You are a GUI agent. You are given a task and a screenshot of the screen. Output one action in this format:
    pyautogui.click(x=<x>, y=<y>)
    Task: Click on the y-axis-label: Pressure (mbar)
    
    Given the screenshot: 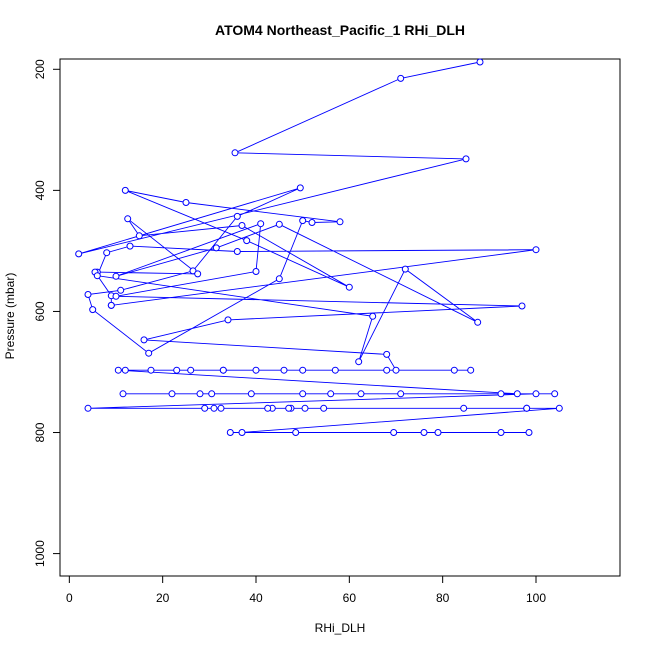 What is the action you would take?
    pyautogui.click(x=10, y=316)
    